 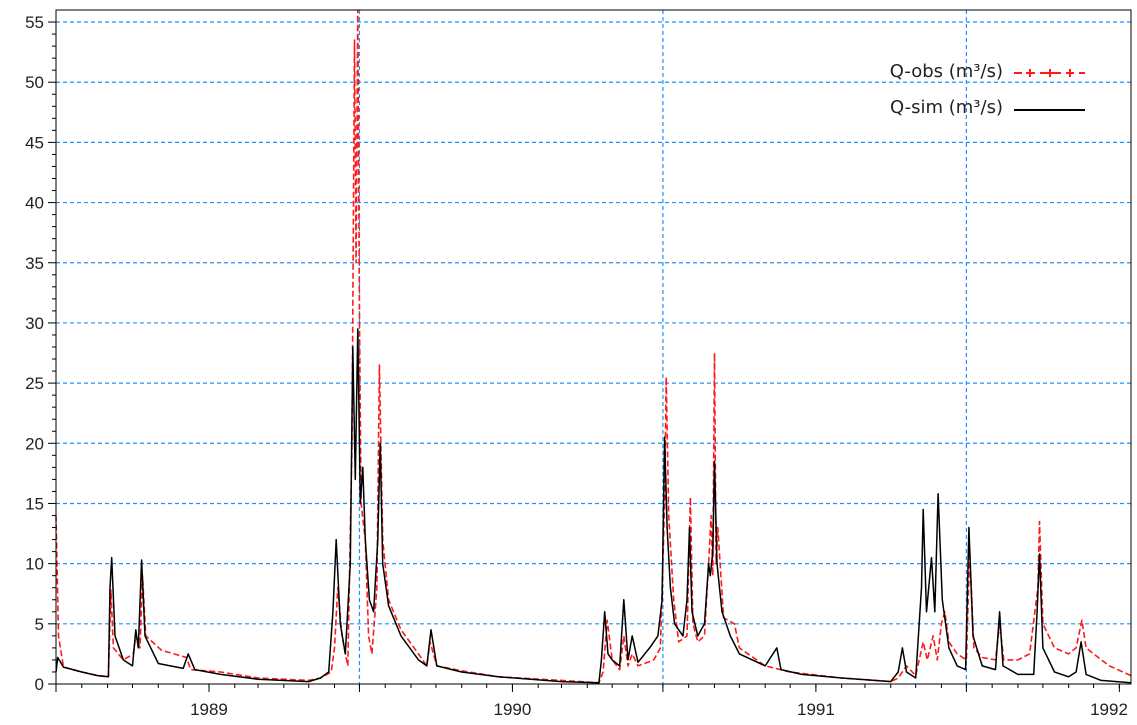 I want to click on x-tick-label: 1989, so click(x=209, y=709).